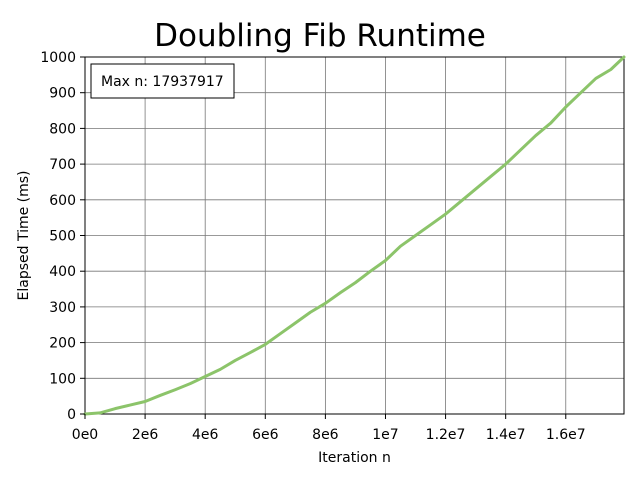 This screenshot has height=480, width=640. I want to click on y-tick-label: 400, so click(62, 272).